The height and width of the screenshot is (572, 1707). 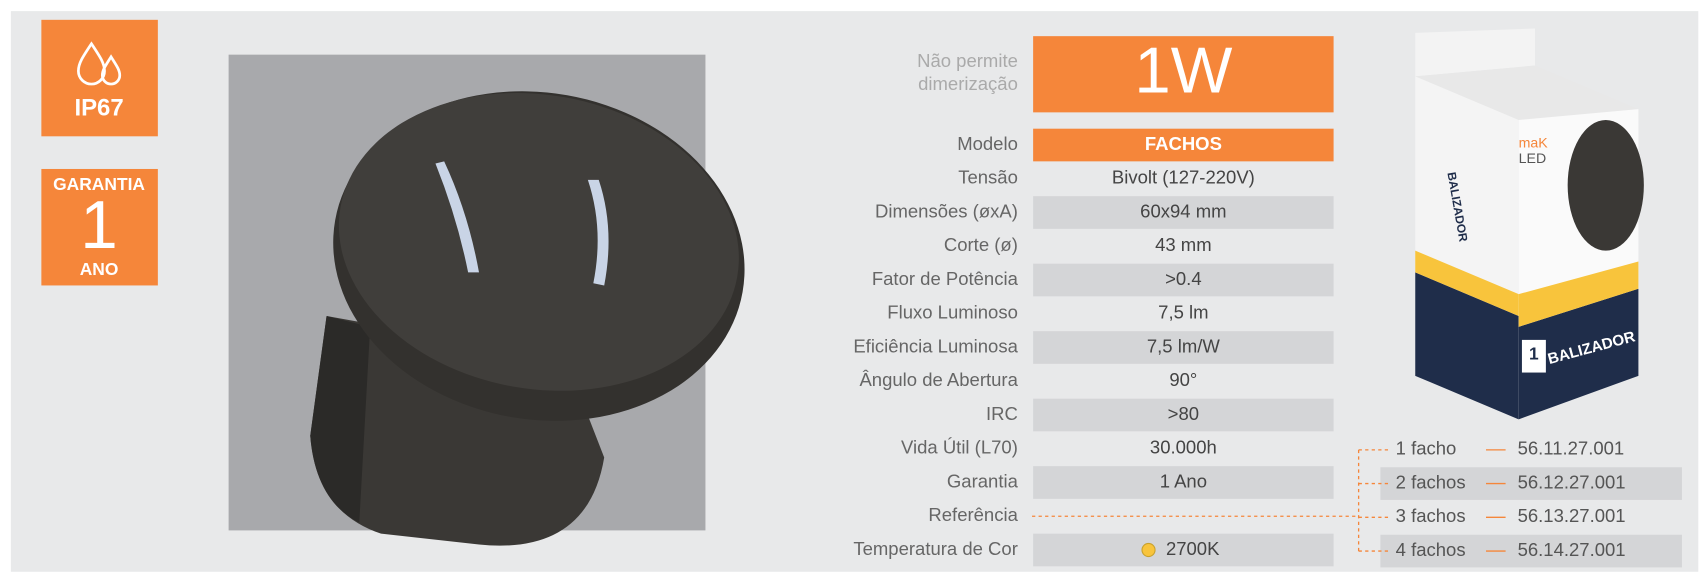 I want to click on lamp-shadow, so click(x=340, y=419).